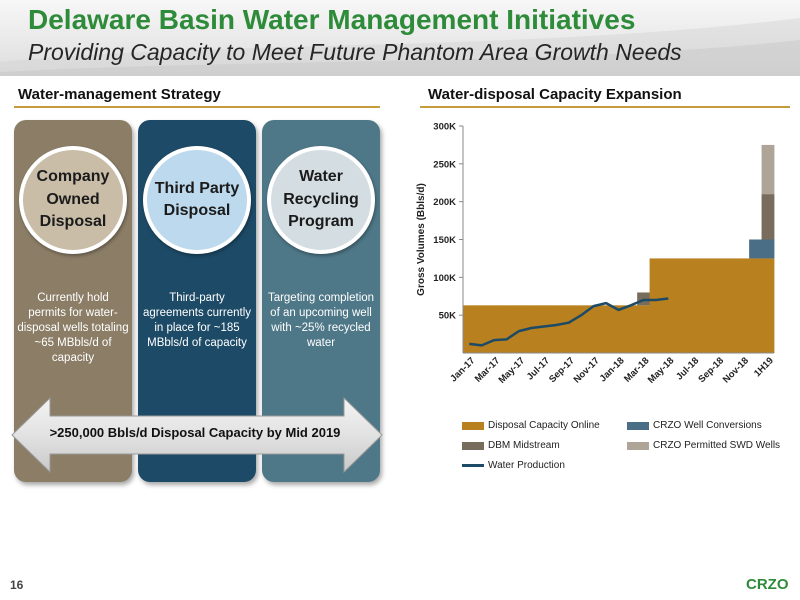 Image resolution: width=800 pixels, height=600 pixels. I want to click on pillar-title: Company Owned Disposal, so click(73, 199).